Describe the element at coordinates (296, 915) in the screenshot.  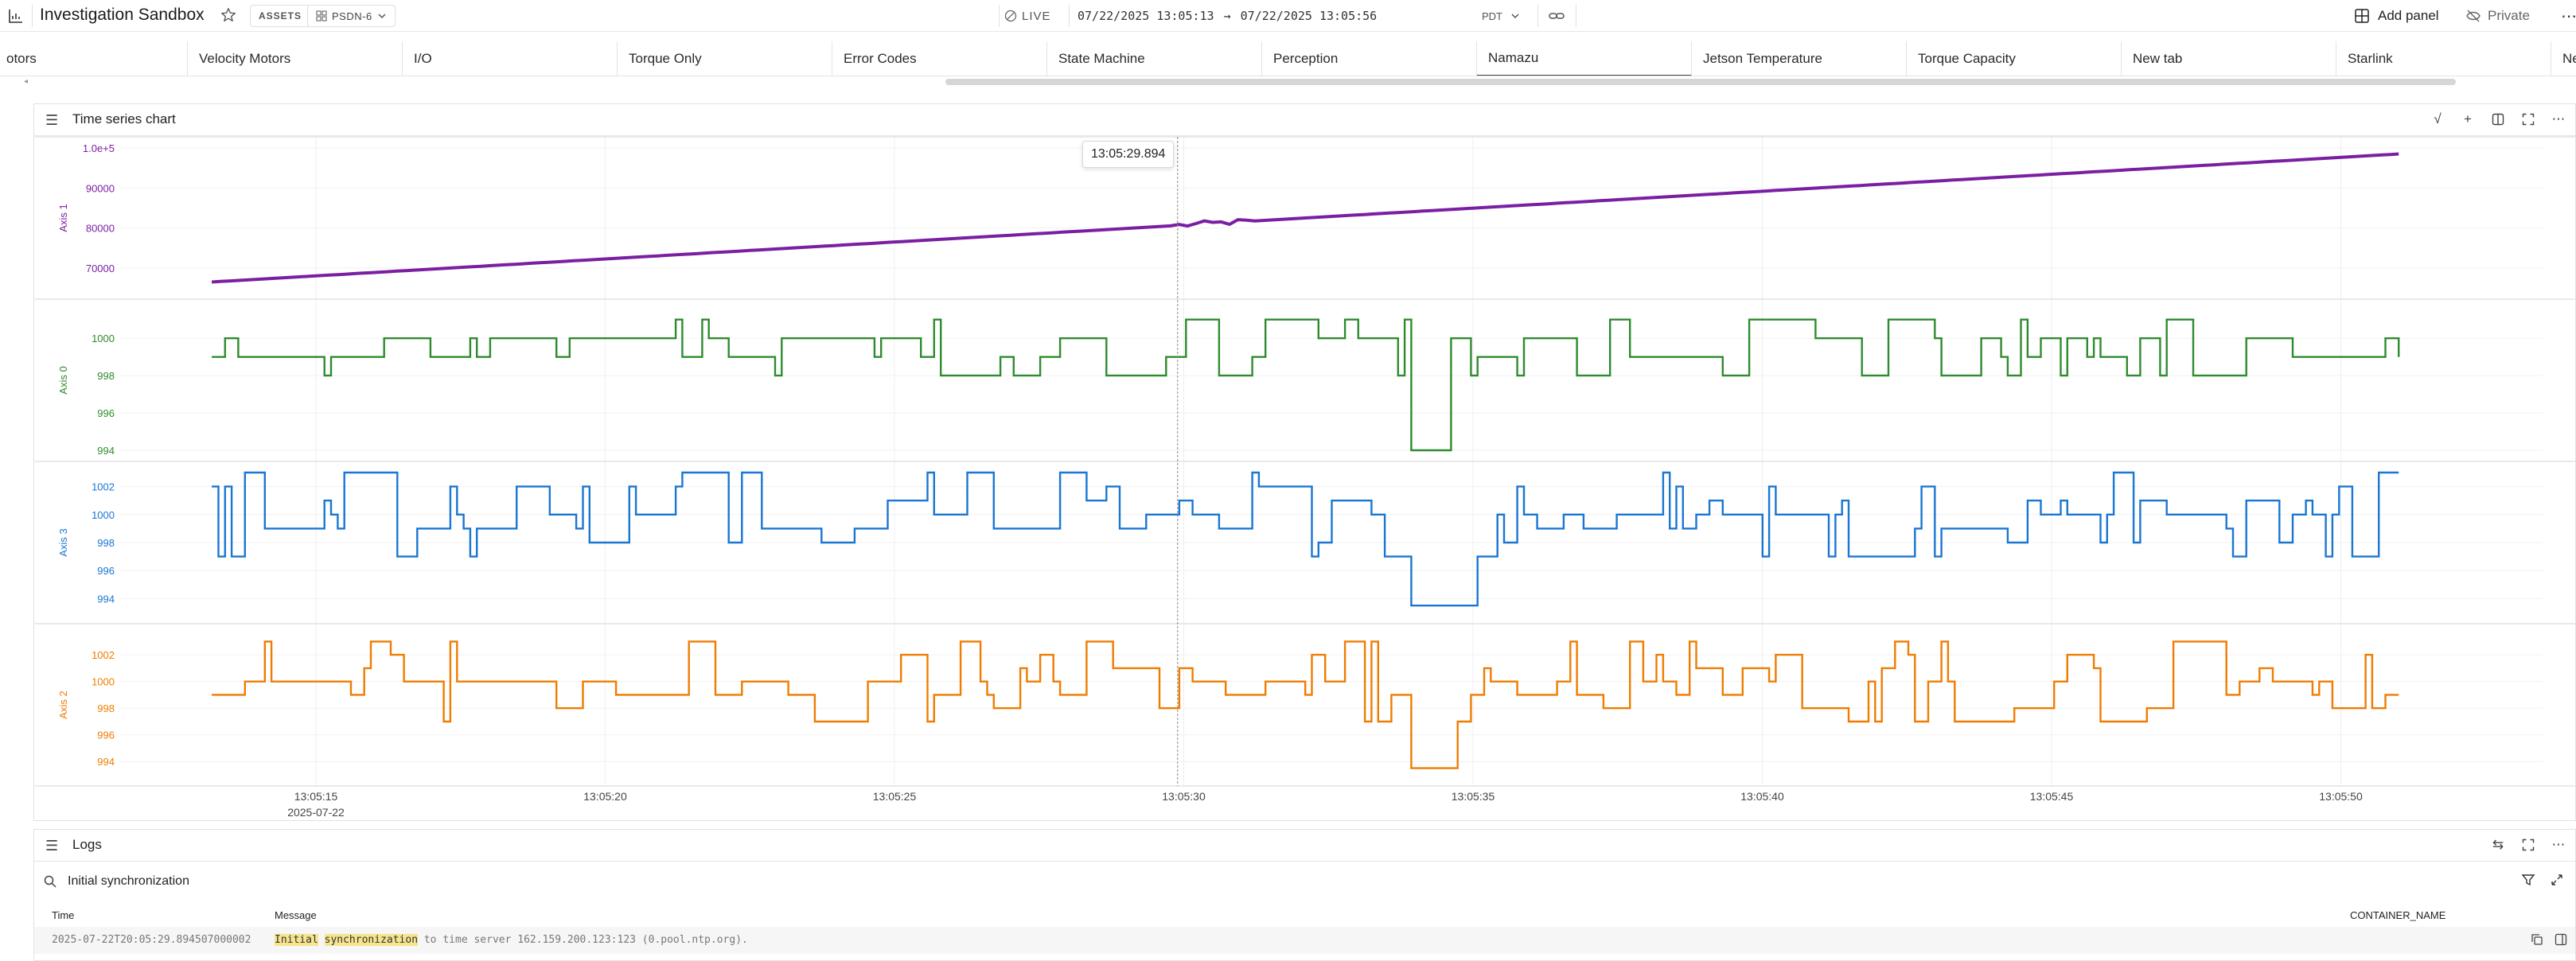
I see `column-message: Message` at that location.